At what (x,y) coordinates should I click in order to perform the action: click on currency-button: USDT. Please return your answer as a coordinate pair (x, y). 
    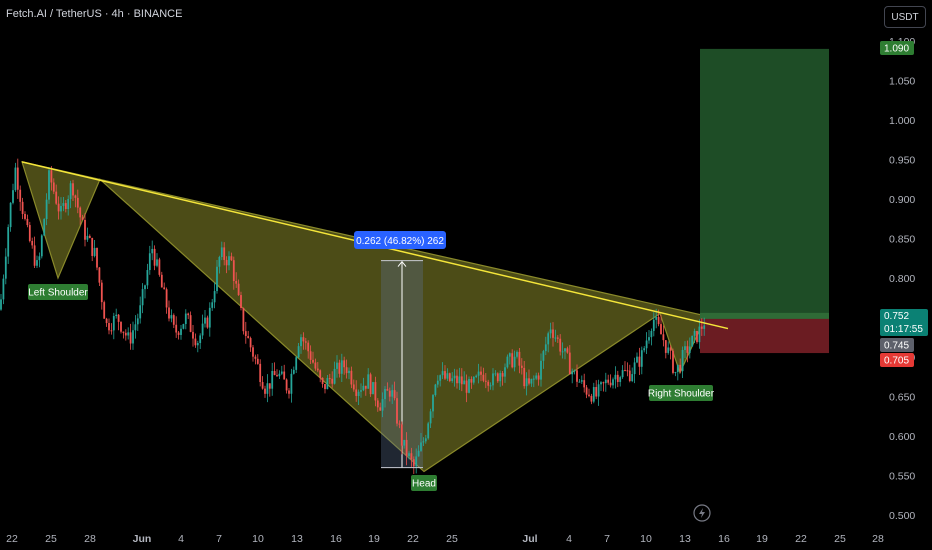
    Looking at the image, I should click on (905, 17).